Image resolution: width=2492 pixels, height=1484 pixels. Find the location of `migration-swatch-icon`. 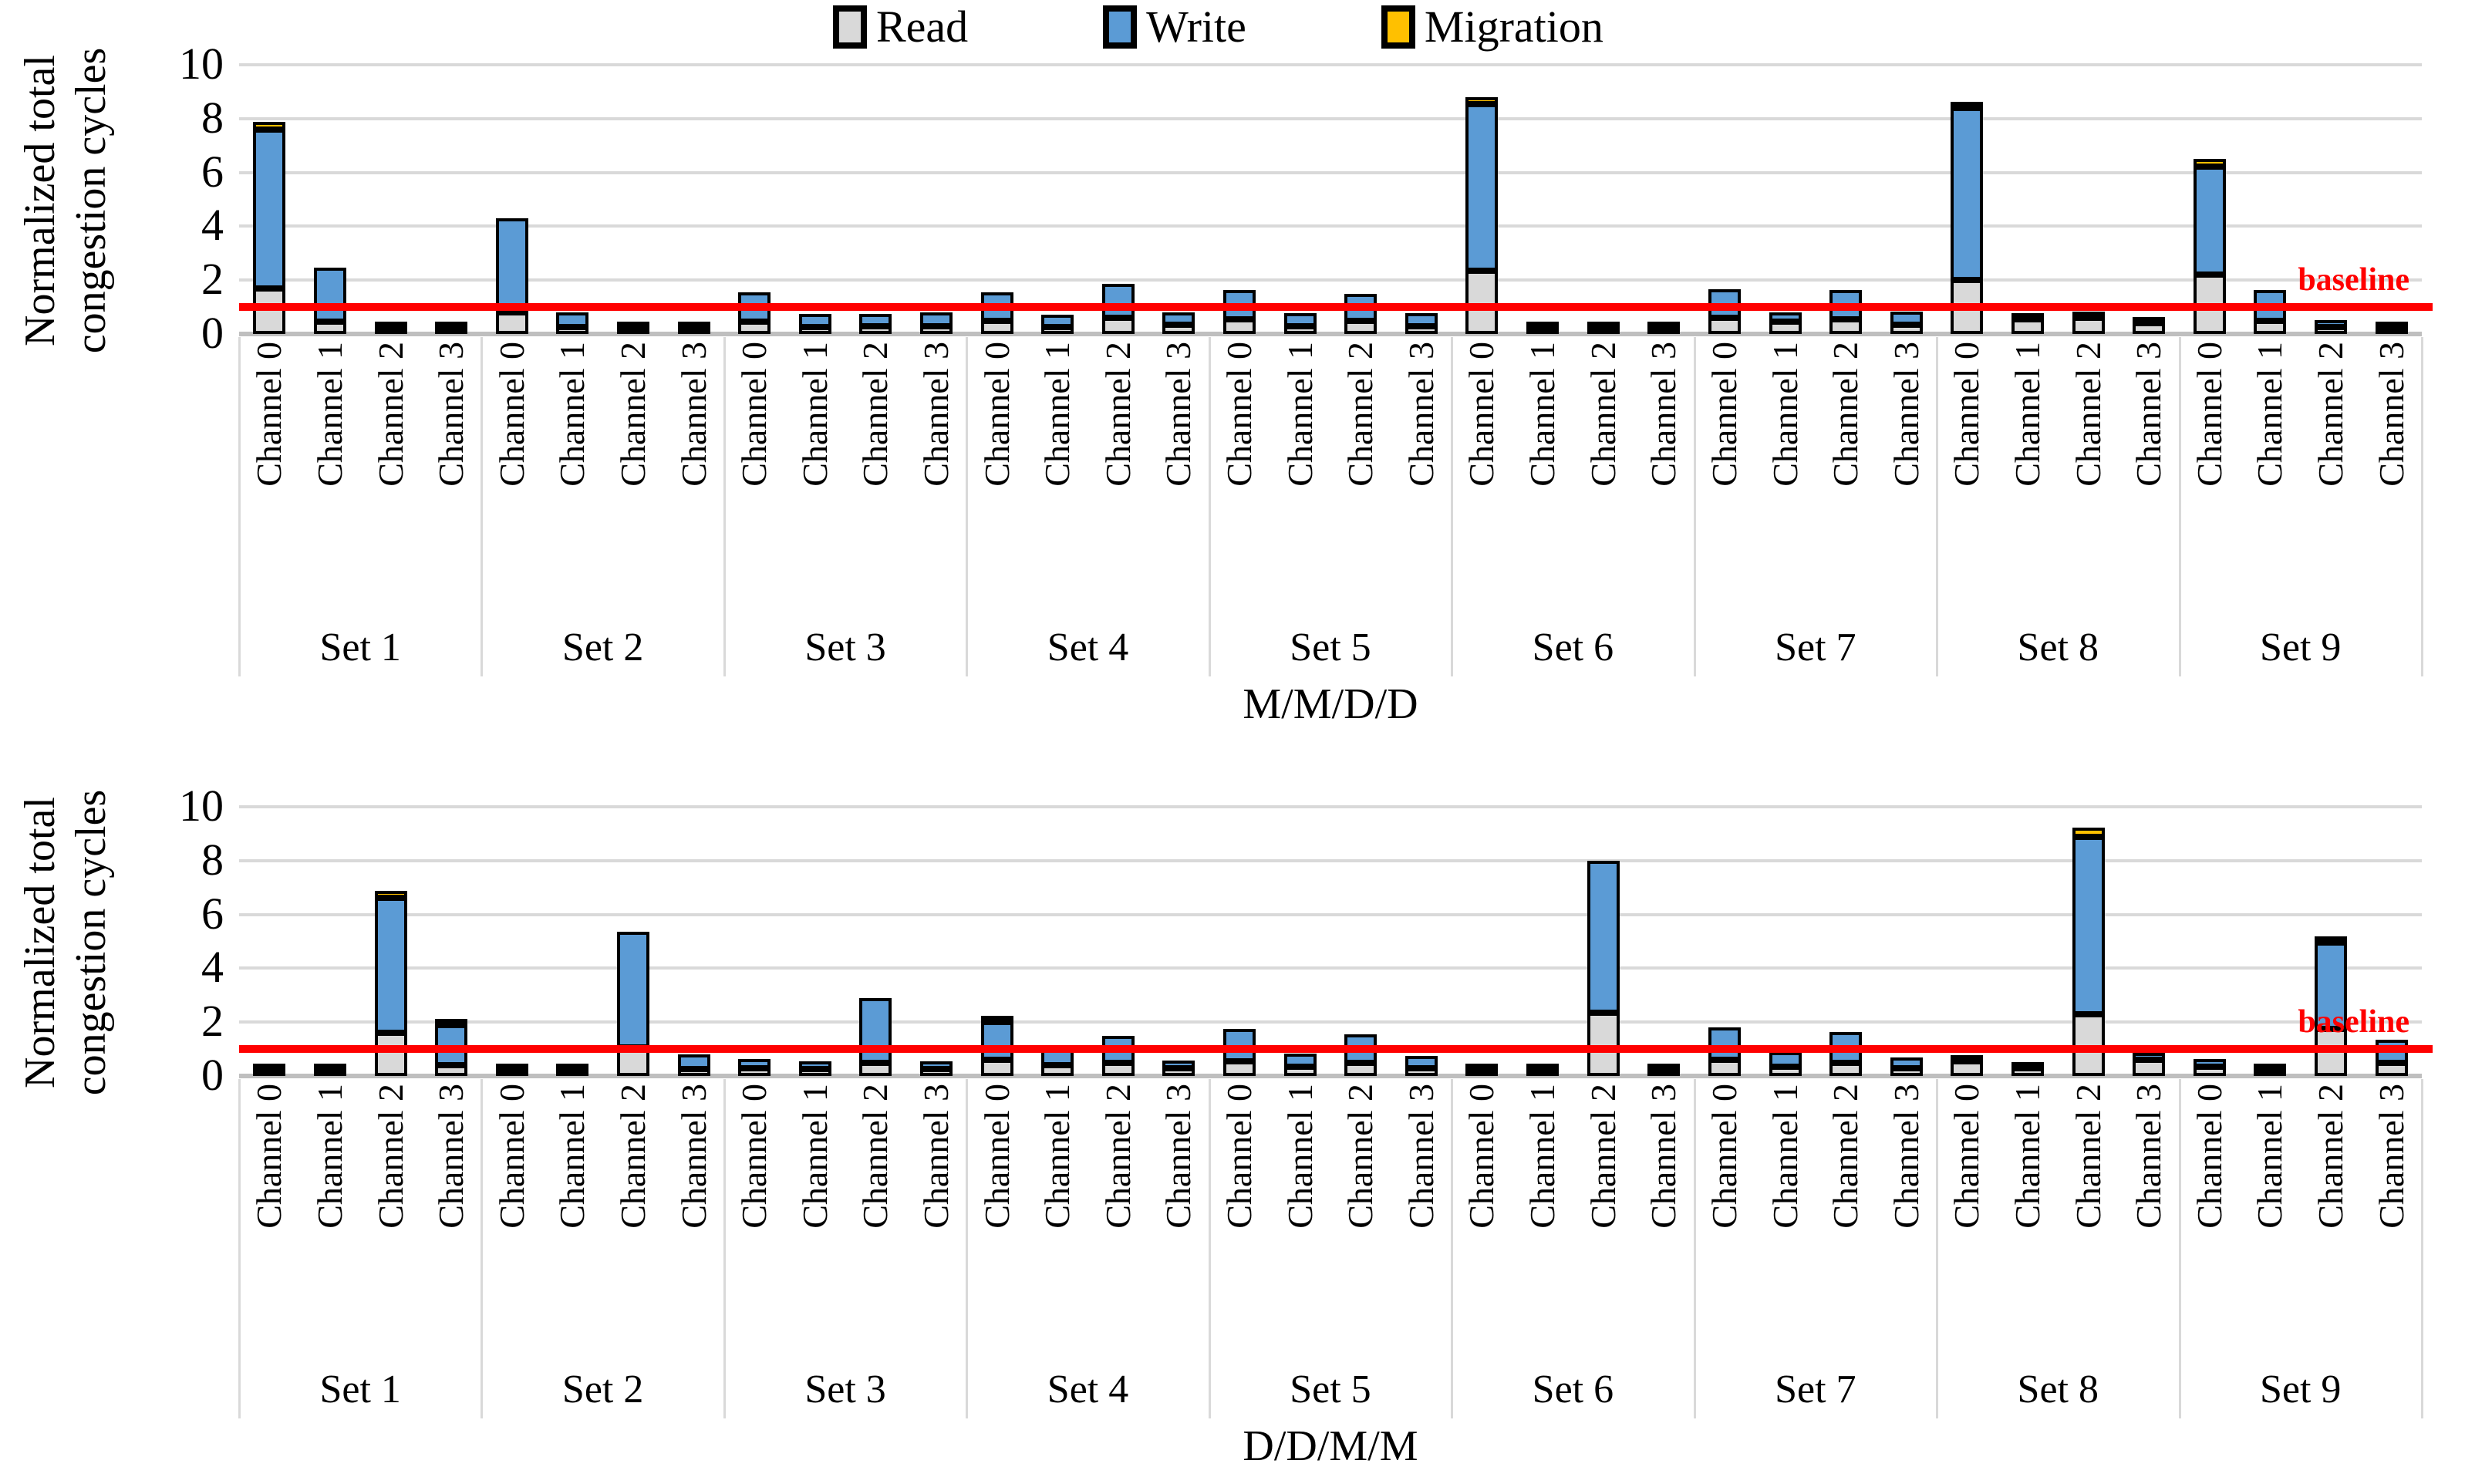

migration-swatch-icon is located at coordinates (1398, 27).